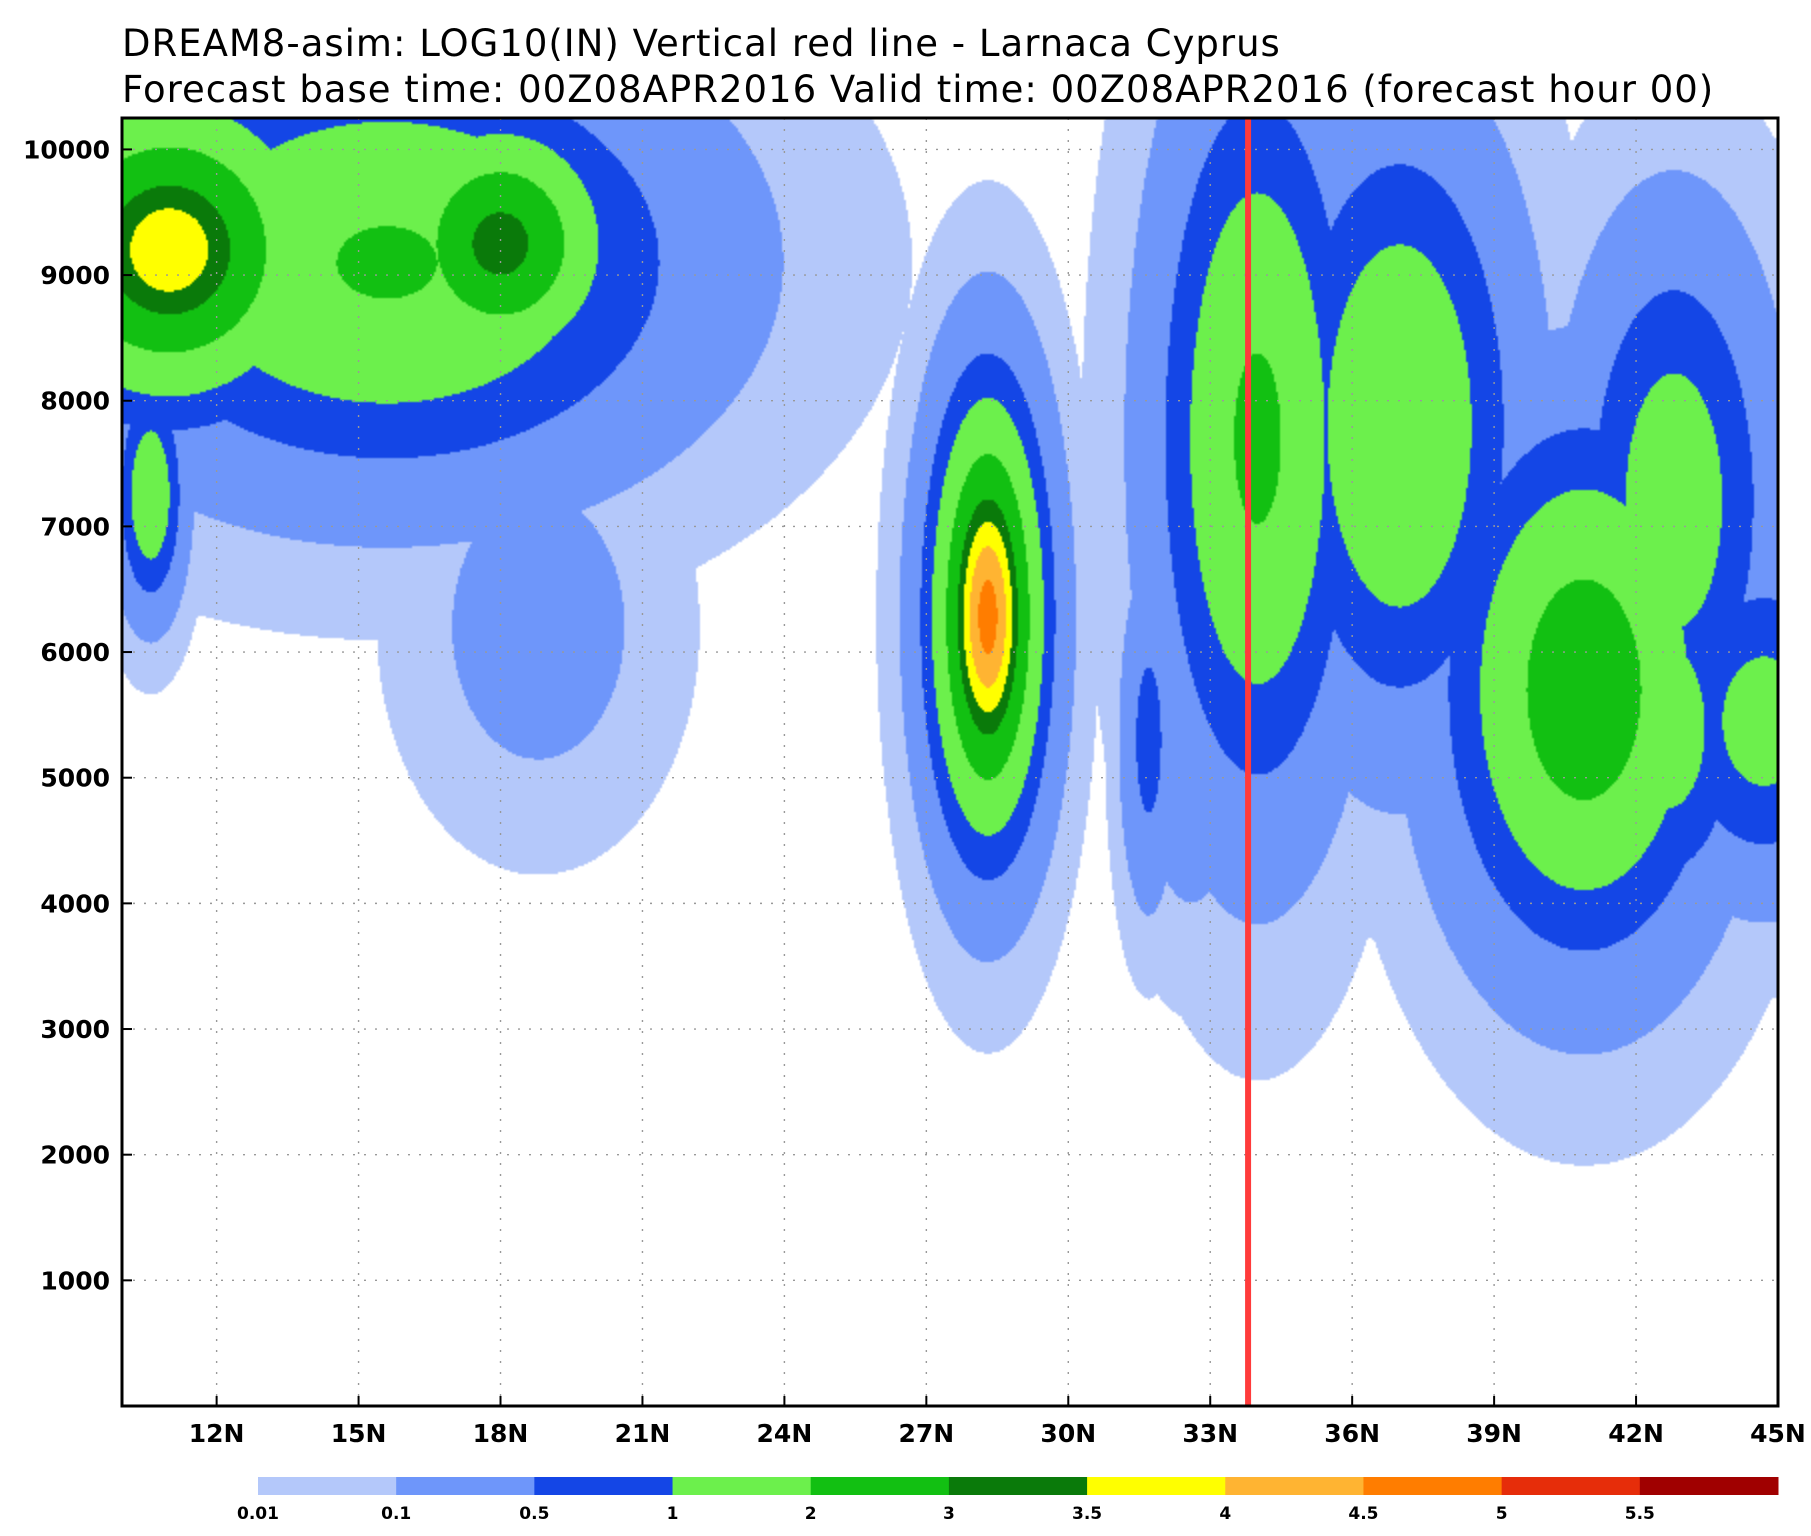 The width and height of the screenshot is (1811, 1536). What do you see at coordinates (75, 275) in the screenshot?
I see `y-tick-label: 9000` at bounding box center [75, 275].